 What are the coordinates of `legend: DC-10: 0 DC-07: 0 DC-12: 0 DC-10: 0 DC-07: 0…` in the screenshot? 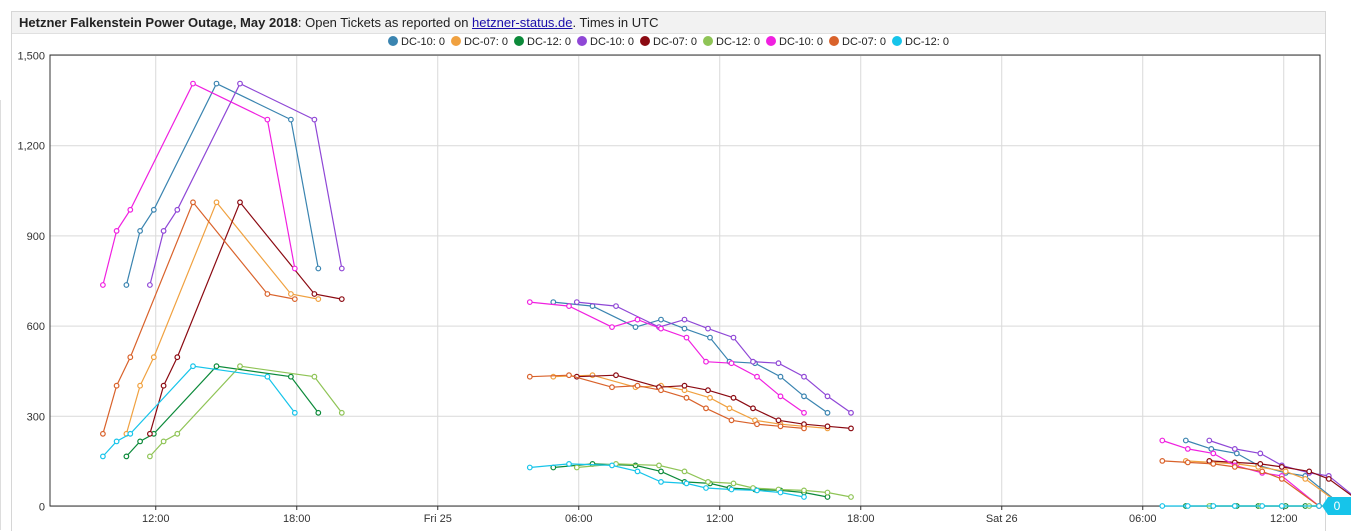 It's located at (668, 42).